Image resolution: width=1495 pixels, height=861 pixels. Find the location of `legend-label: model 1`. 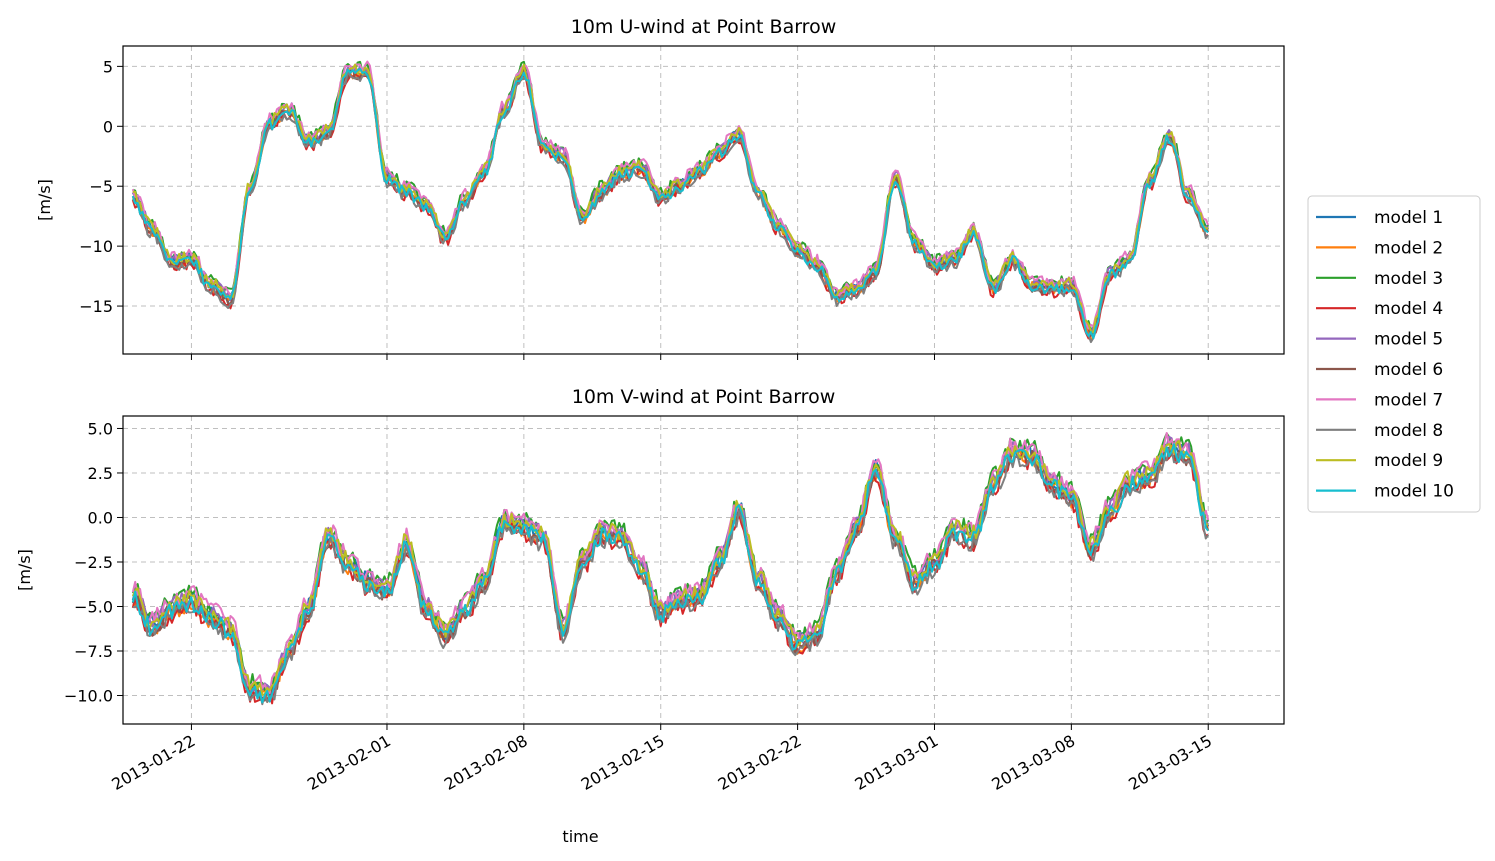

legend-label: model 1 is located at coordinates (1408, 218).